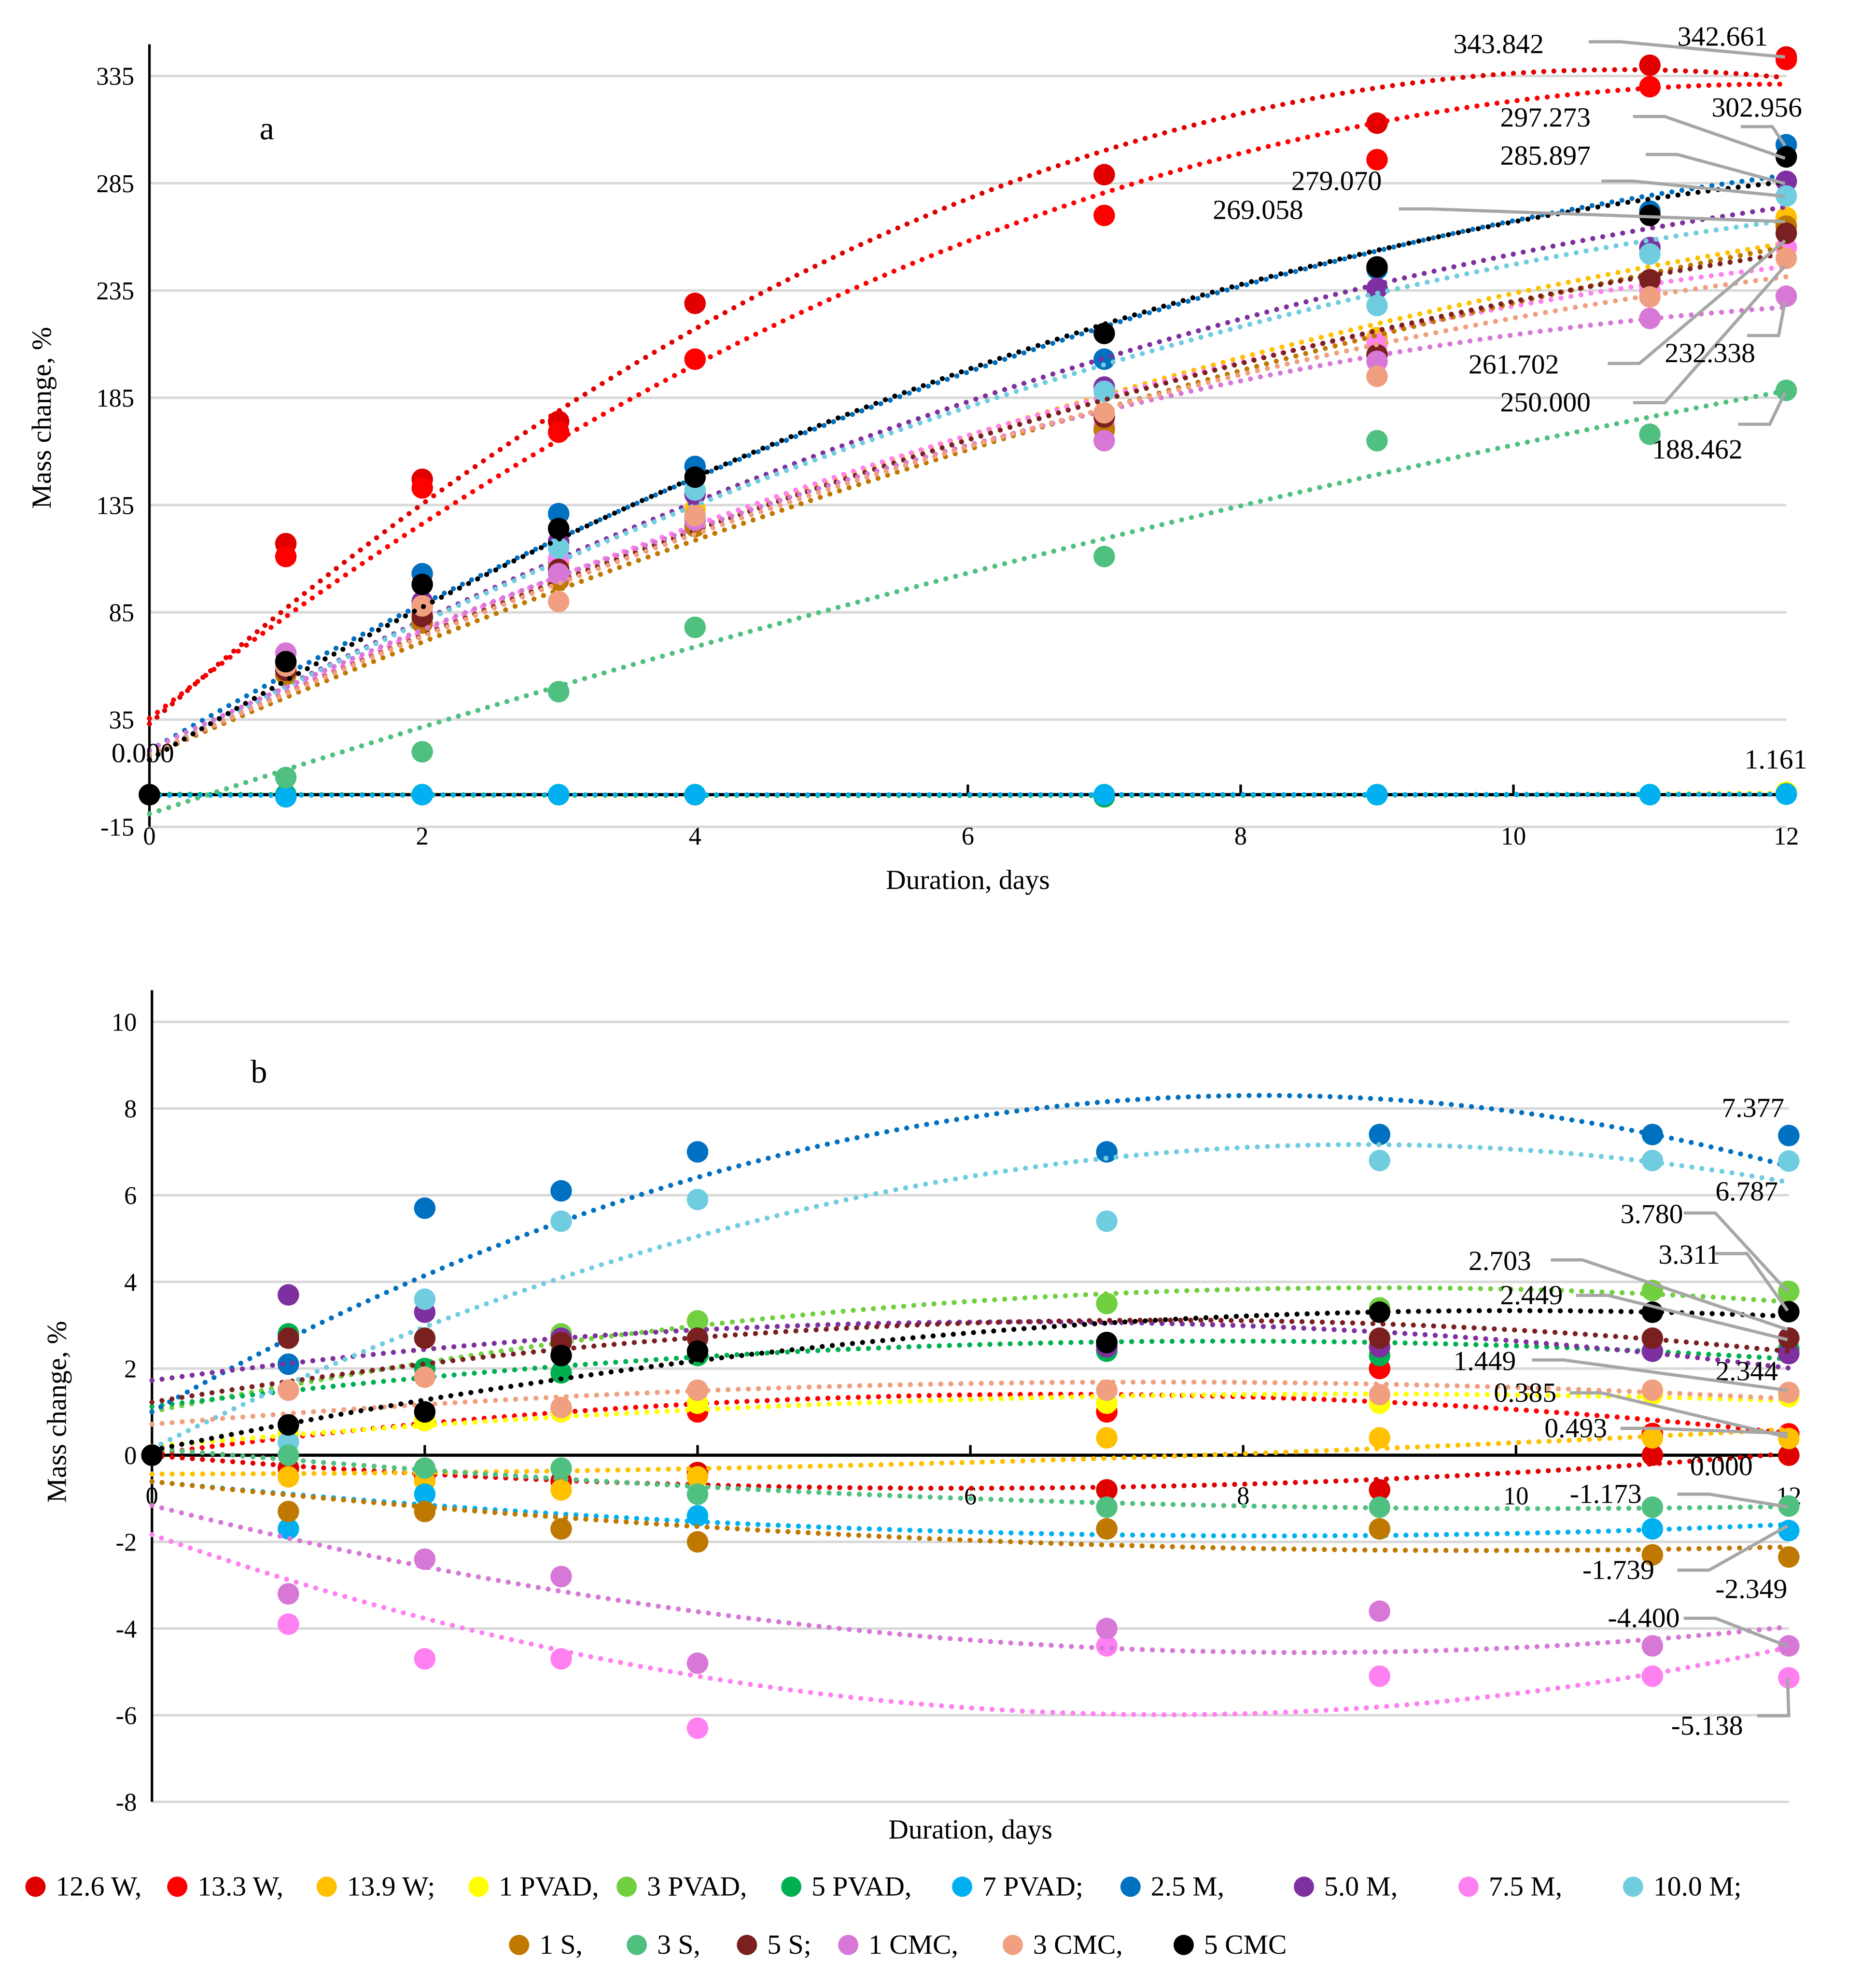 The width and height of the screenshot is (1861, 1988). I want to click on legend-item: 13.3 W,, so click(225, 1887).